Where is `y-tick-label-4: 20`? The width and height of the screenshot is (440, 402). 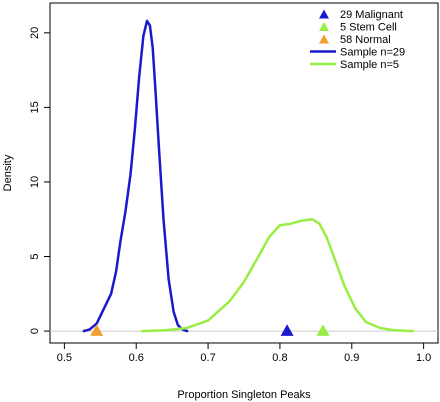 y-tick-label-4: 20 is located at coordinates (35, 33).